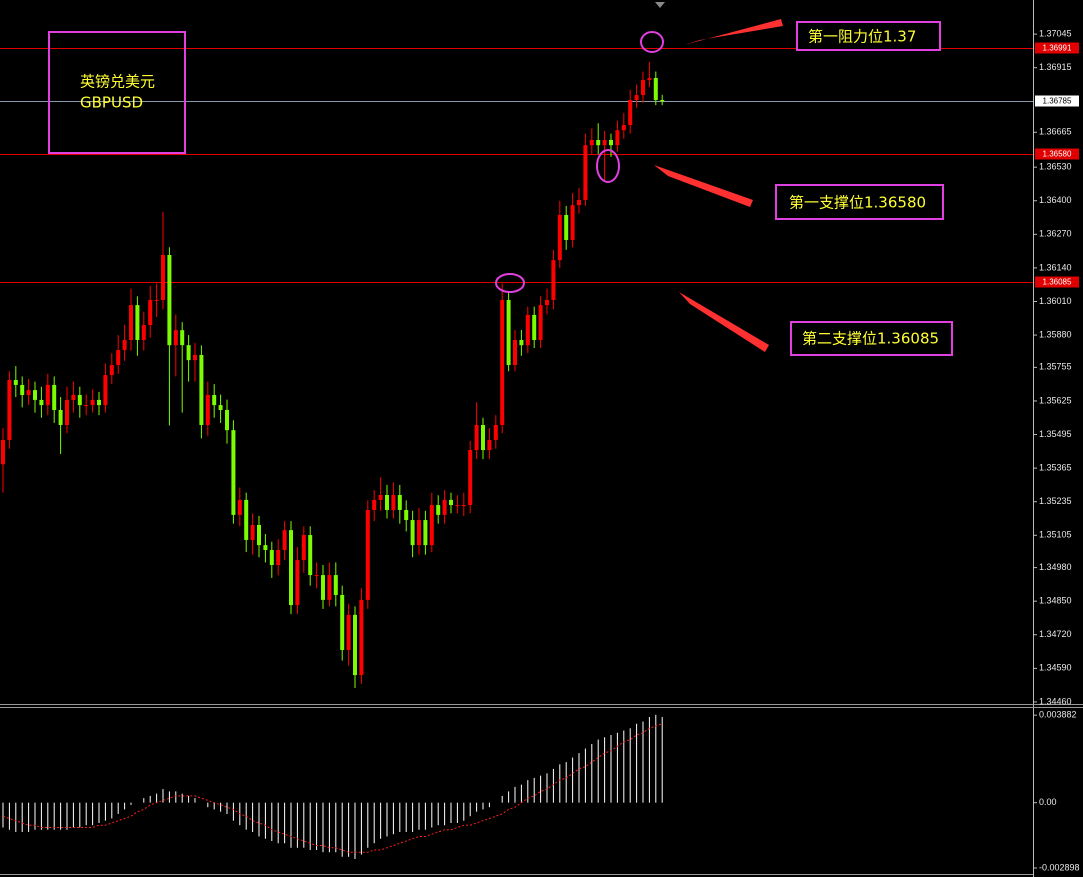 This screenshot has width=1083, height=877. Describe the element at coordinates (117, 92) in the screenshot. I see `symbol-box` at that location.